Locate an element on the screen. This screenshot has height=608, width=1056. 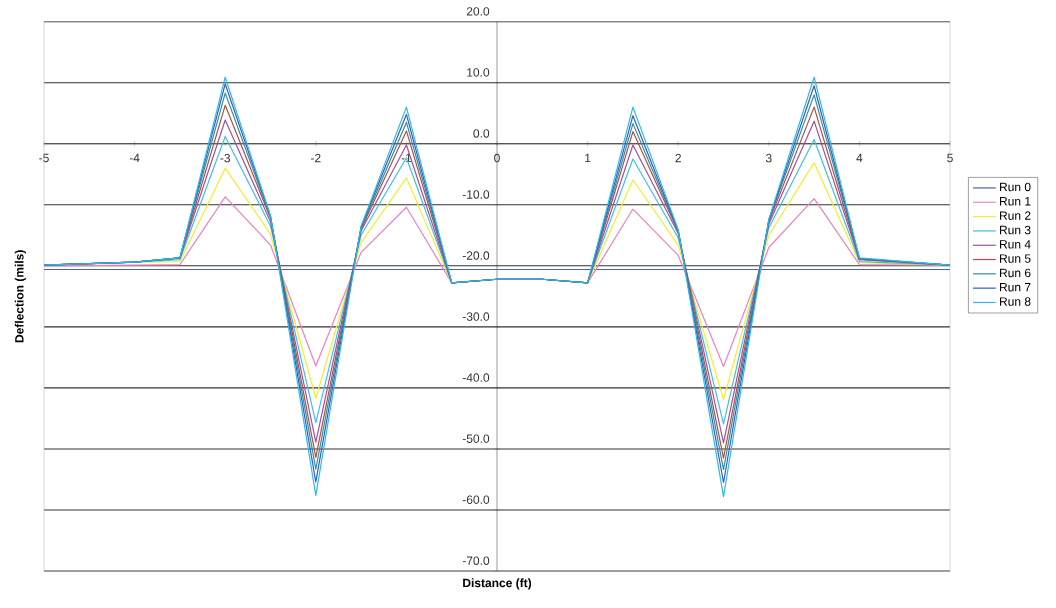
legend-label: Run 7 is located at coordinates (1015, 287).